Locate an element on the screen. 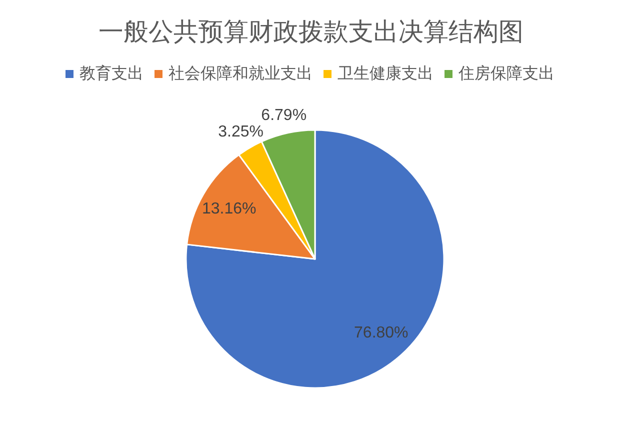 The width and height of the screenshot is (640, 429). legend-label: 住房保障支出 is located at coordinates (506, 73).